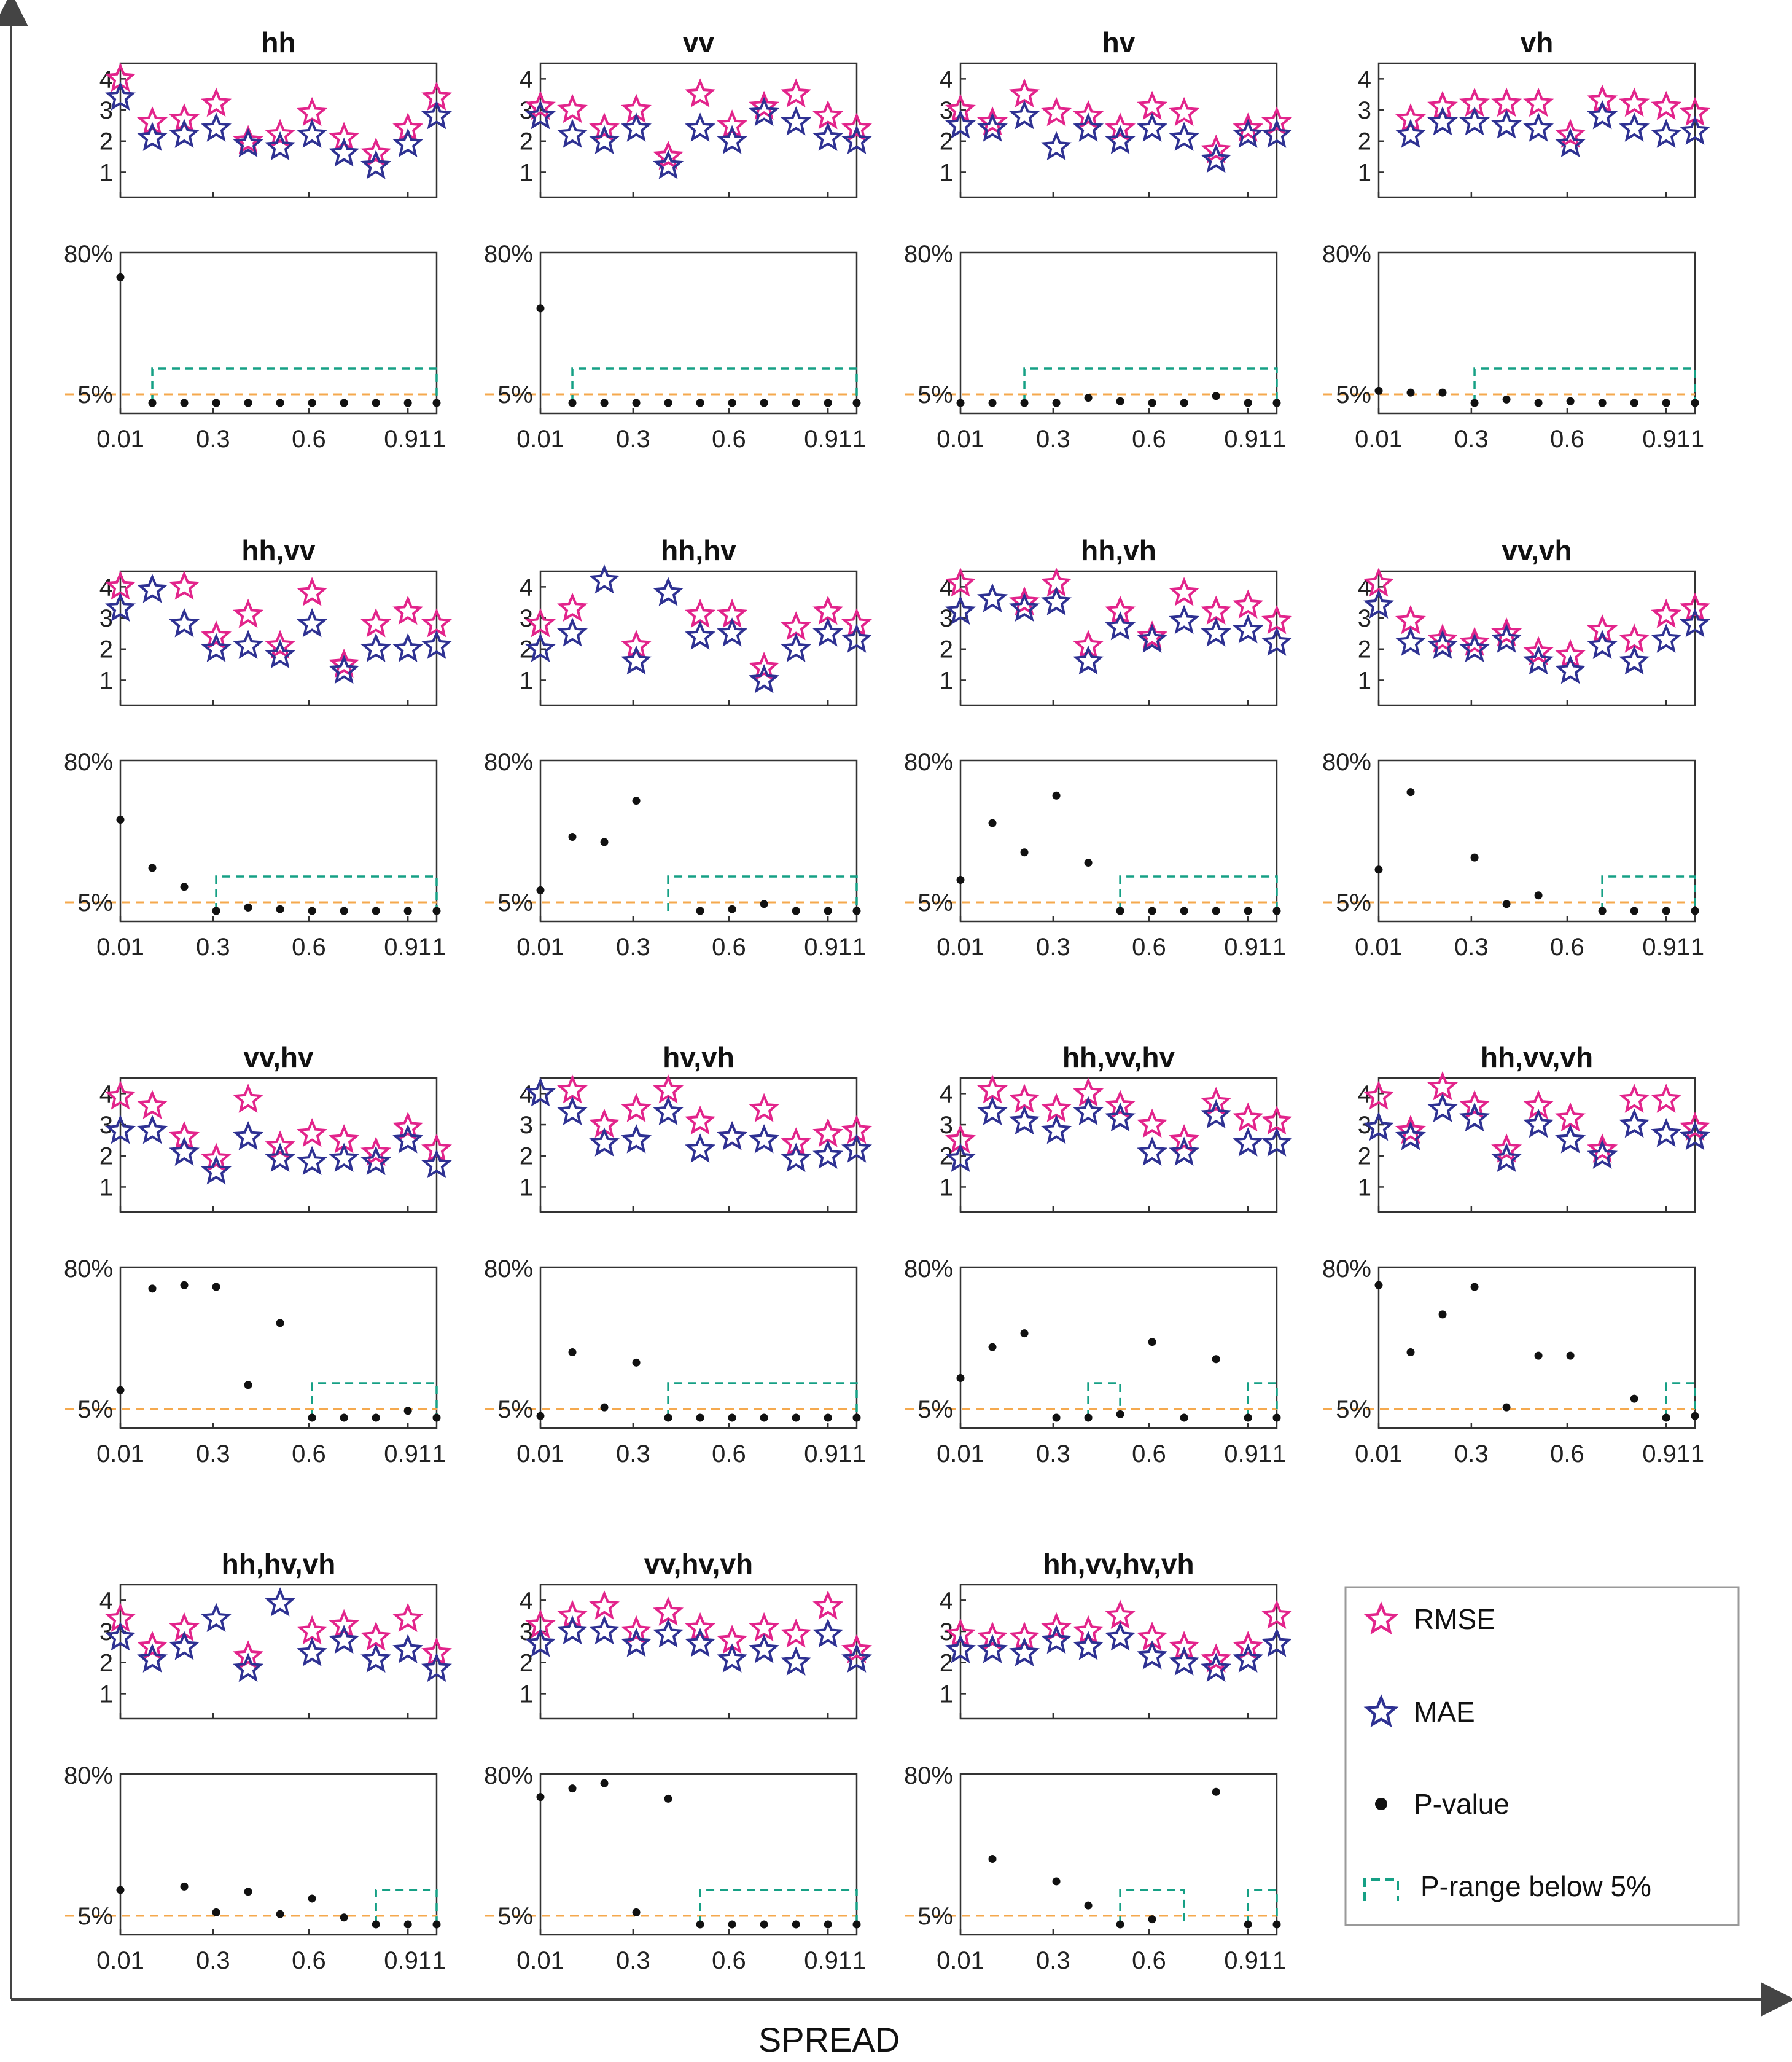  What do you see at coordinates (698, 1145) in the screenshot?
I see `error-plot-frame` at bounding box center [698, 1145].